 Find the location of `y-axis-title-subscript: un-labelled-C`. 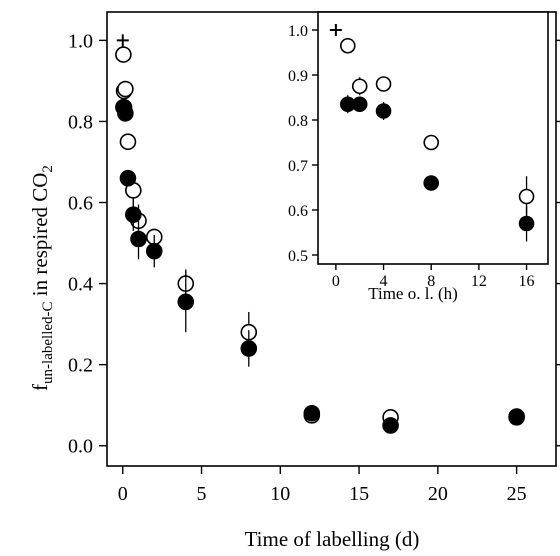

y-axis-title-subscript: un-labelled-C is located at coordinates (48, 342).